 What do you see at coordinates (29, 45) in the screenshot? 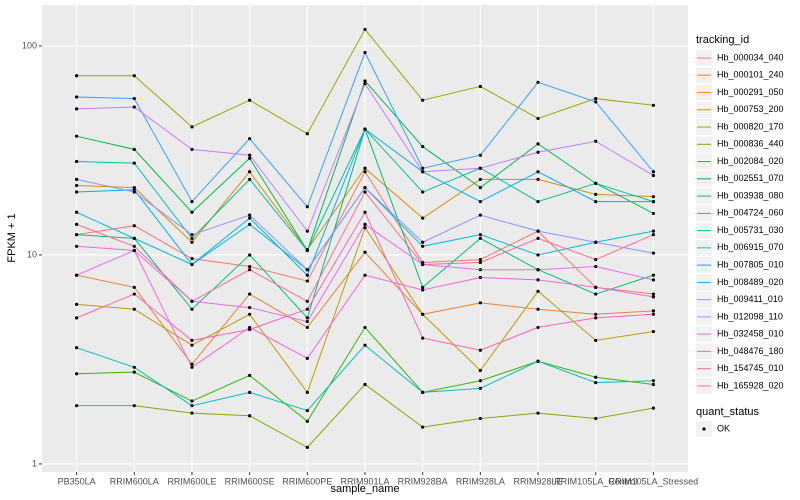
I see `y-tick-label: 100` at bounding box center [29, 45].